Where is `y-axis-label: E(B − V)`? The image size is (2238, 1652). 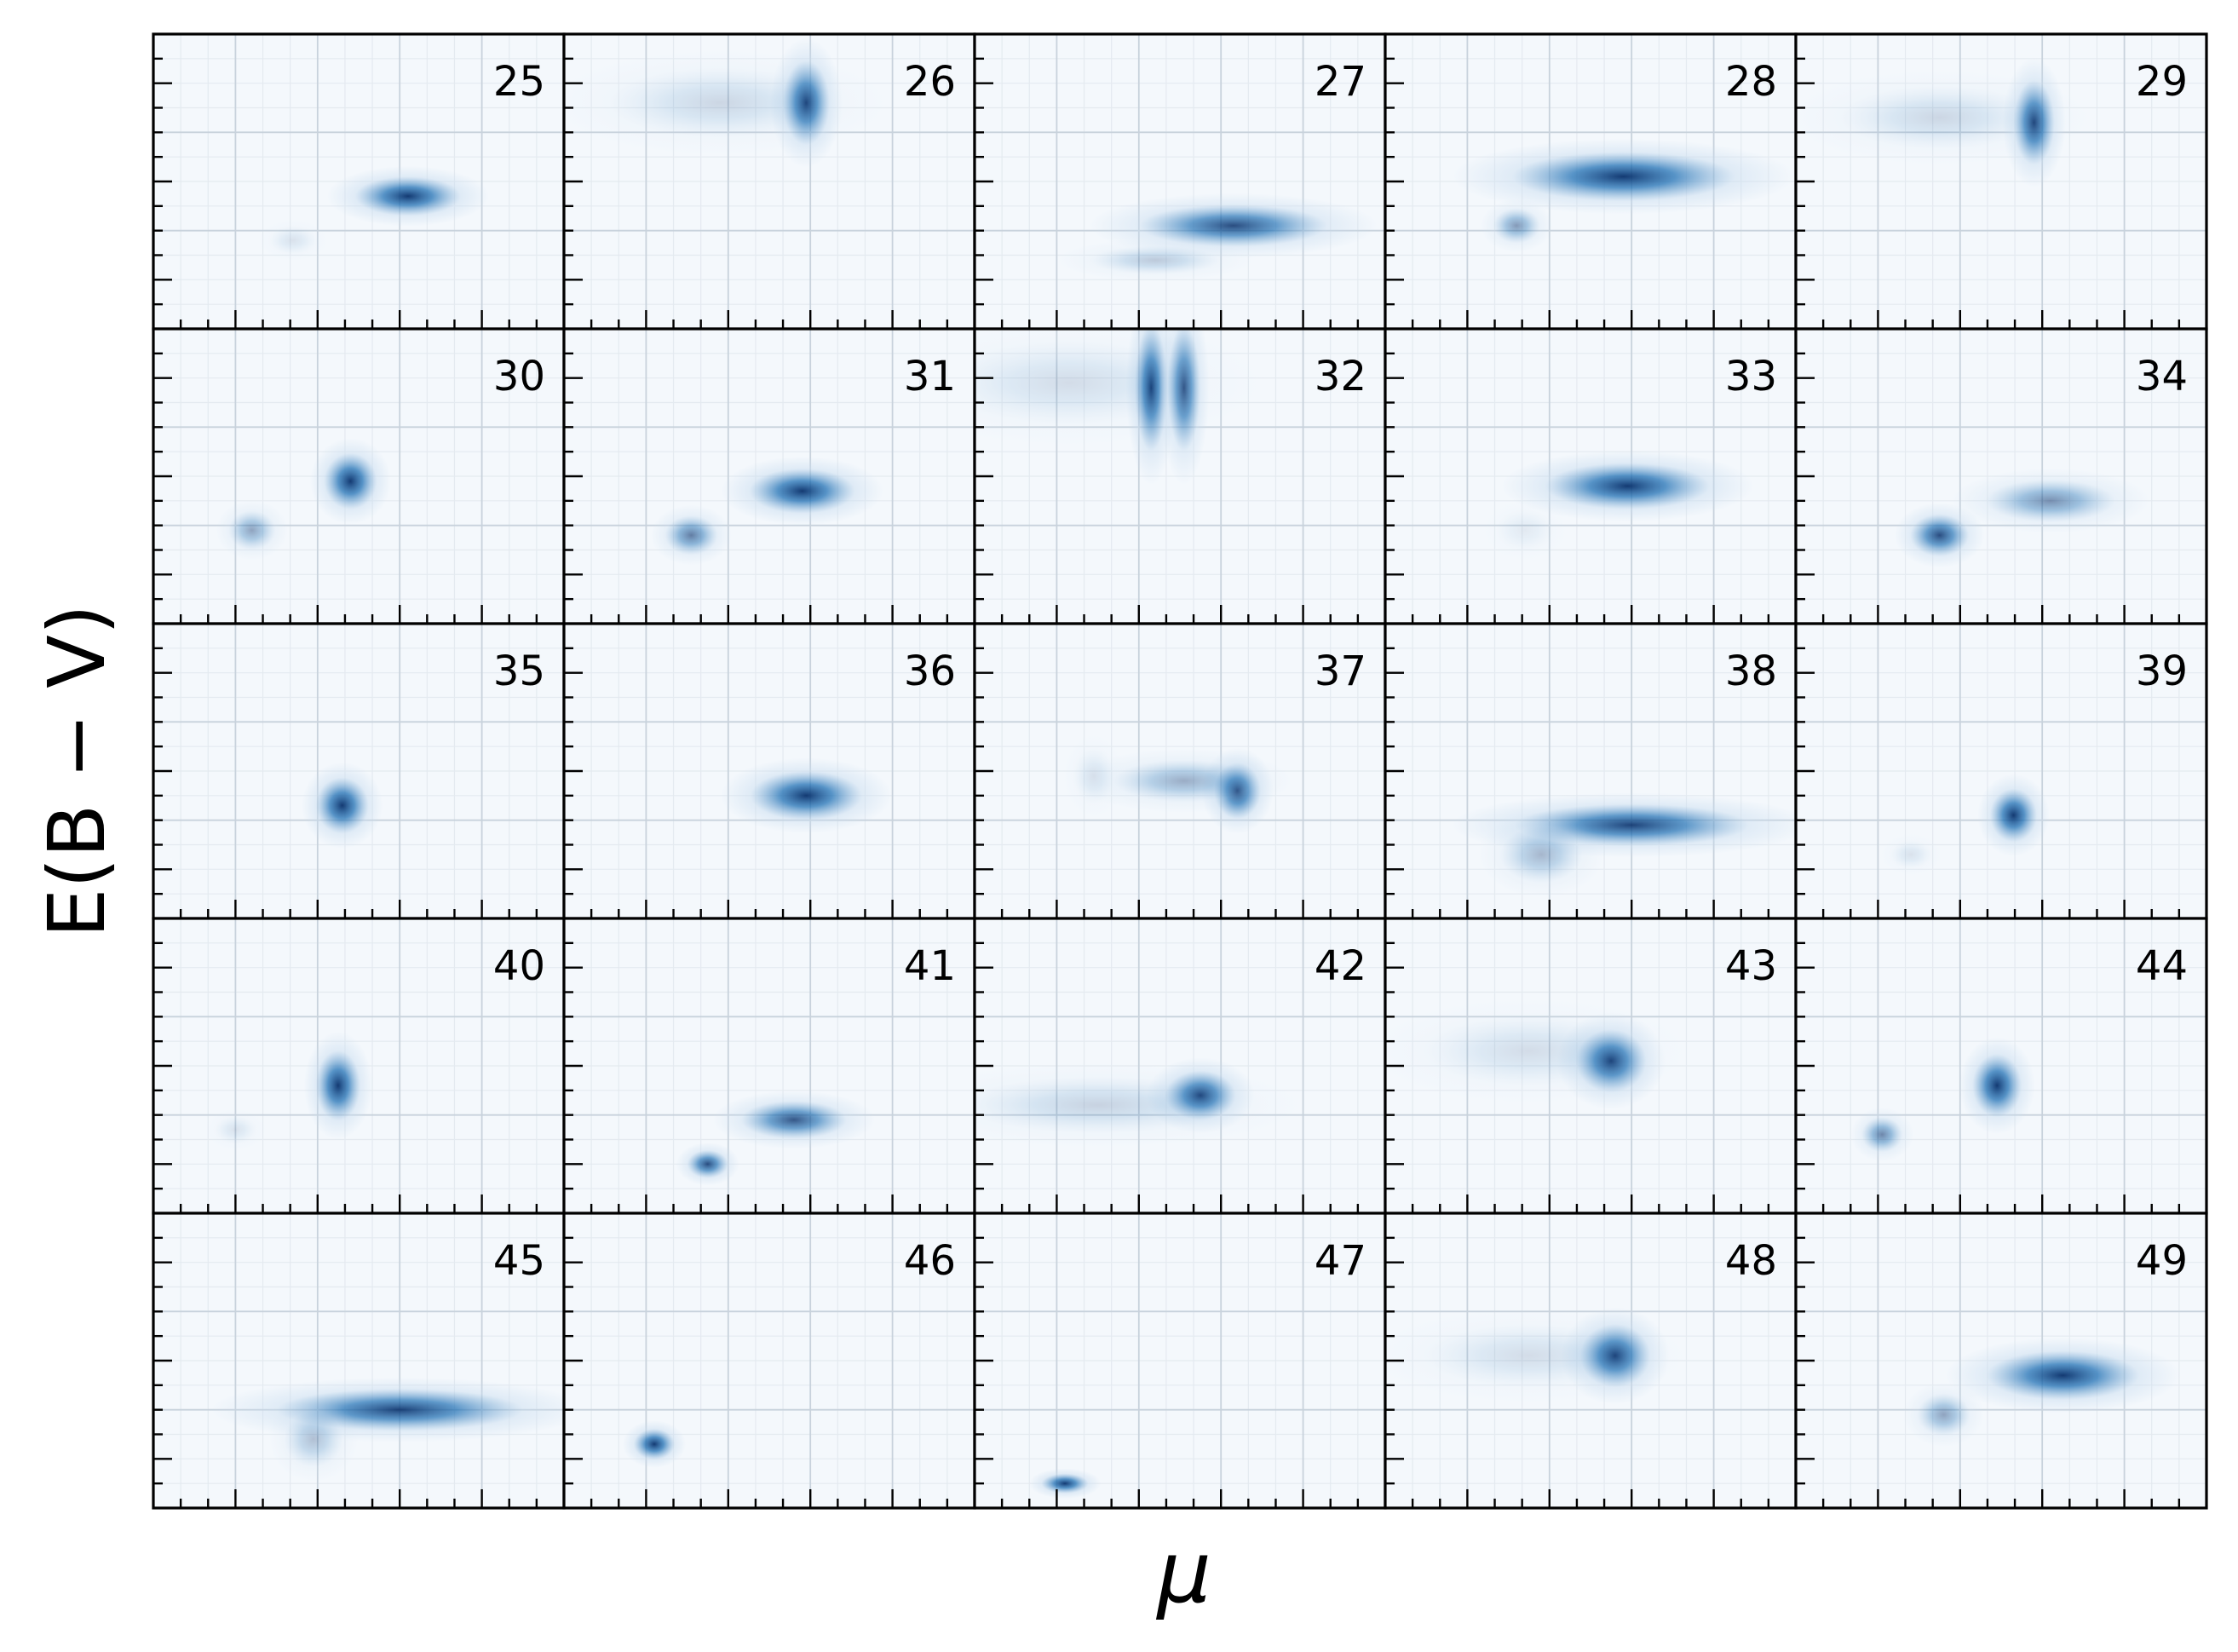
y-axis-label: E(B − V) is located at coordinates (77, 771).